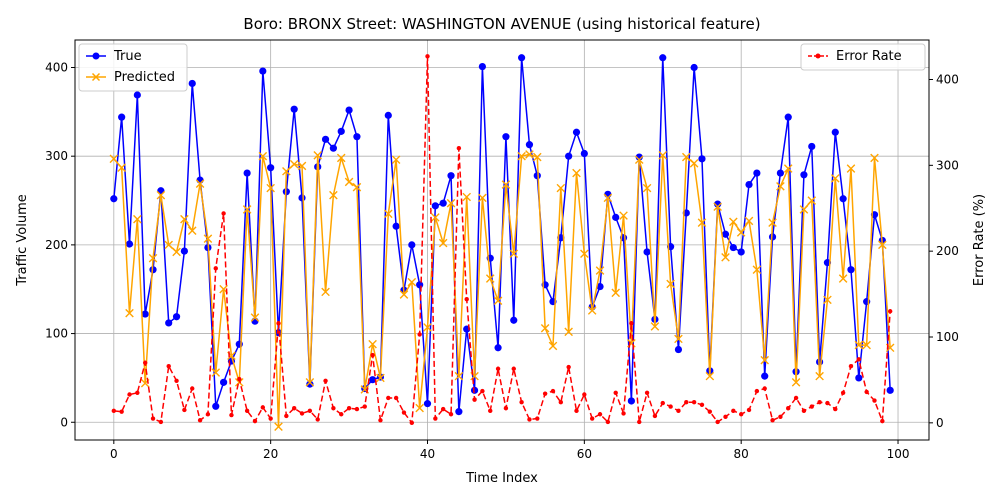 This screenshot has height=504, width=1000. I want to click on y-axis-left: 0 100 200 300 400, so click(60, 244).